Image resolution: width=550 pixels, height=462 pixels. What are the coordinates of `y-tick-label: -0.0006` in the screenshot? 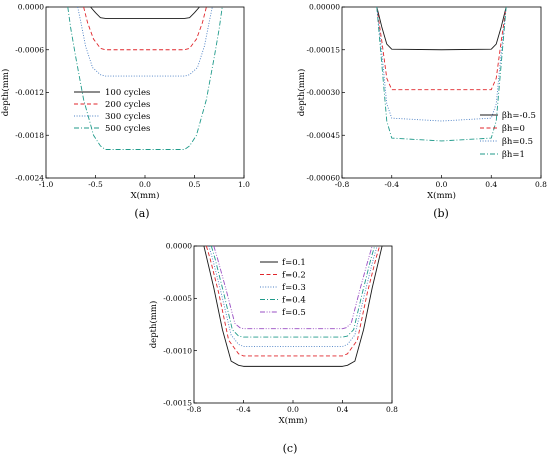 It's located at (29, 49).